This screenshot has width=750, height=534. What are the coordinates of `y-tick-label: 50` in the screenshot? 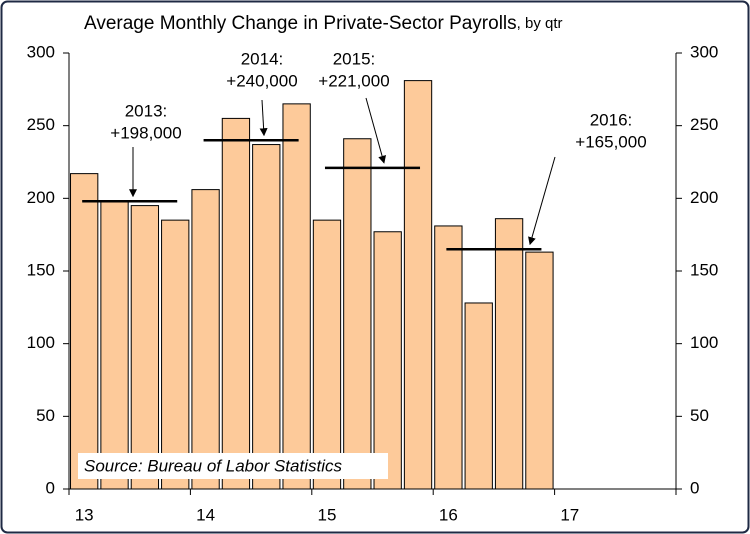 It's located at (45, 415).